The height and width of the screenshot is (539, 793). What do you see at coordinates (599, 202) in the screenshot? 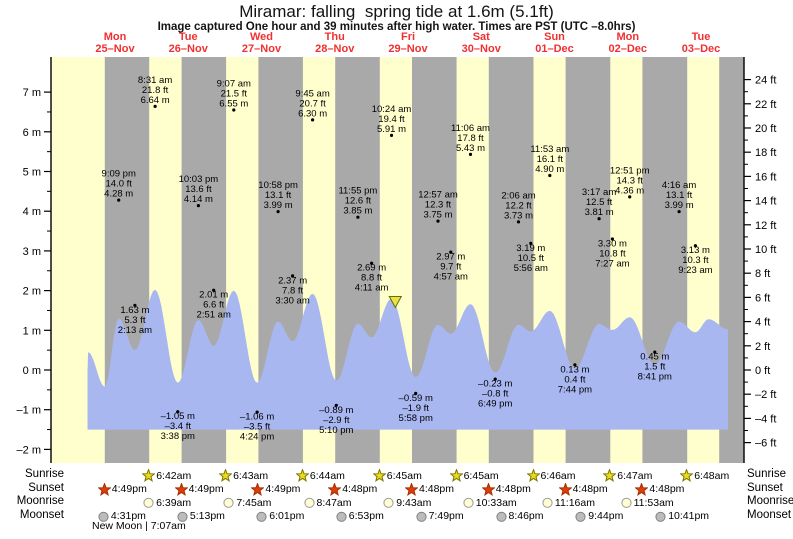
I see `tide-high-annotation: 3:17 am 12.5 ft 3.81 m` at bounding box center [599, 202].